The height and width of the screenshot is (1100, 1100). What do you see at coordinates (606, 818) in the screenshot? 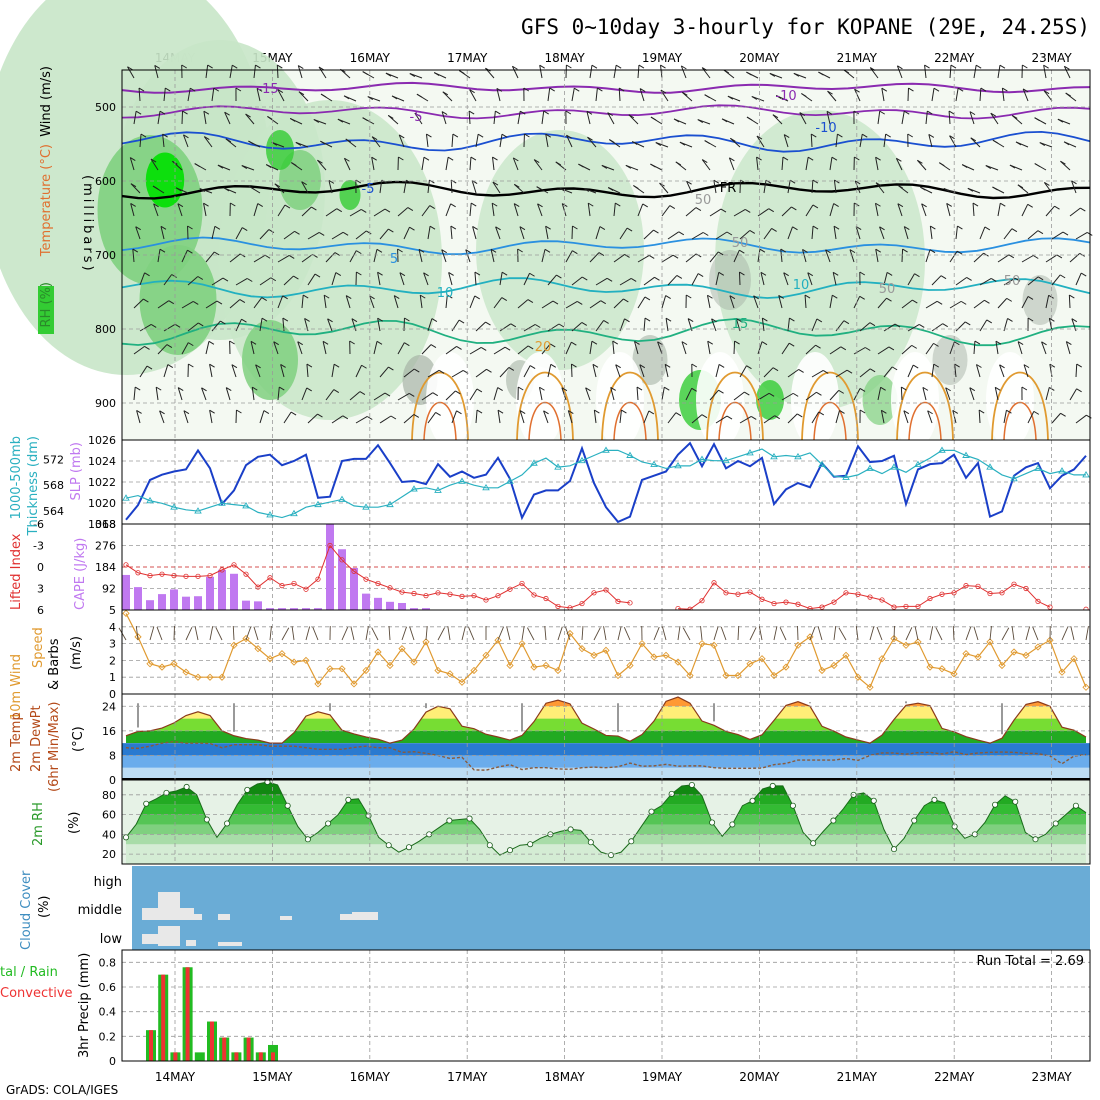
I see `rh-line` at bounding box center [606, 818].